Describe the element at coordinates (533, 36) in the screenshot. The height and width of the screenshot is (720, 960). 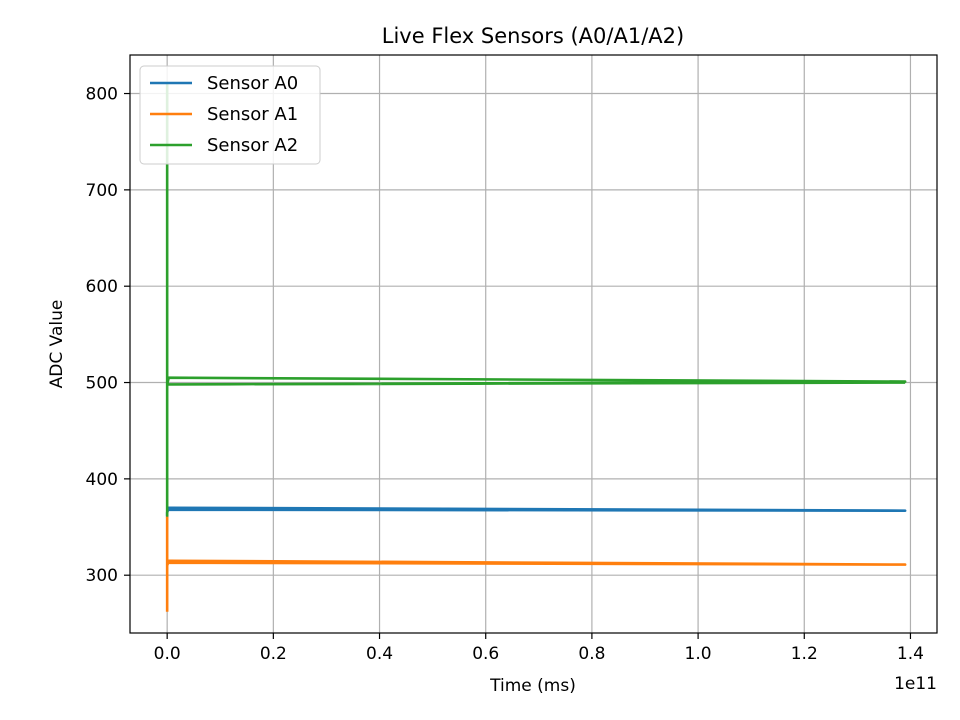
I see `chart-title: Live Flex Sensors (A0/A1/A2)` at that location.